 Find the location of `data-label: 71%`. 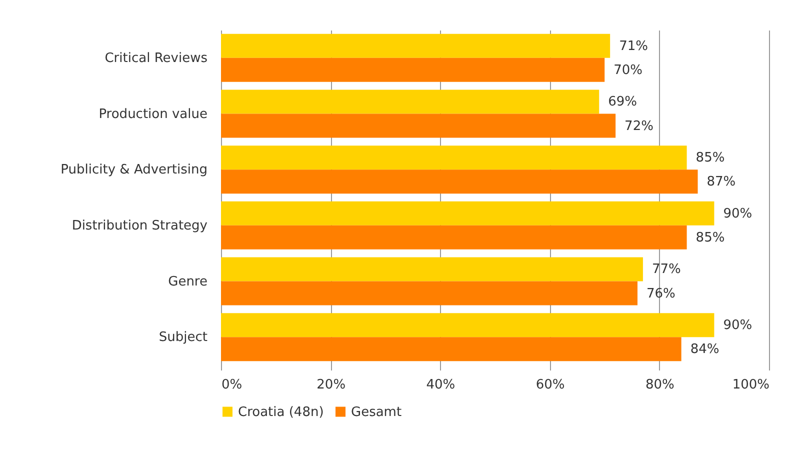

data-label: 71% is located at coordinates (633, 46).